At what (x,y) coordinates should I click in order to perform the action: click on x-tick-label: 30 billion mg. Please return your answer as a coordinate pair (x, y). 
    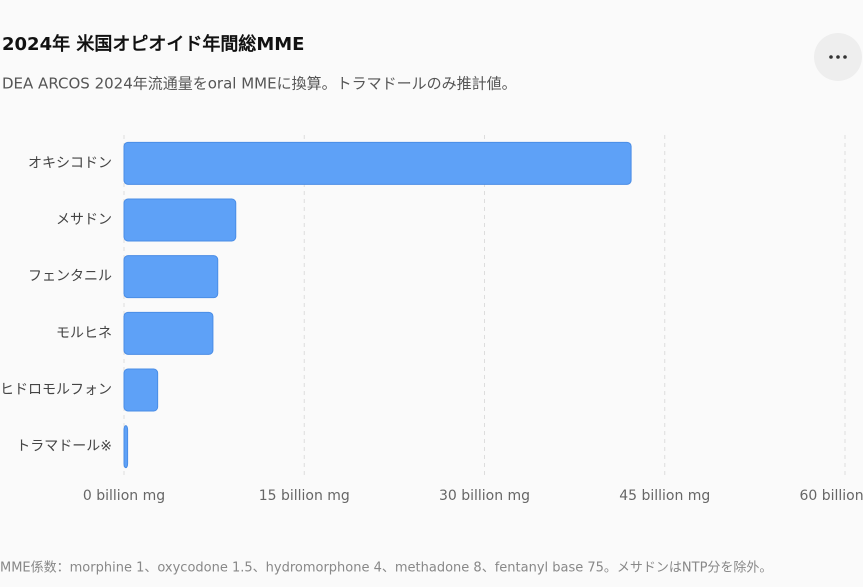
    Looking at the image, I should click on (484, 496).